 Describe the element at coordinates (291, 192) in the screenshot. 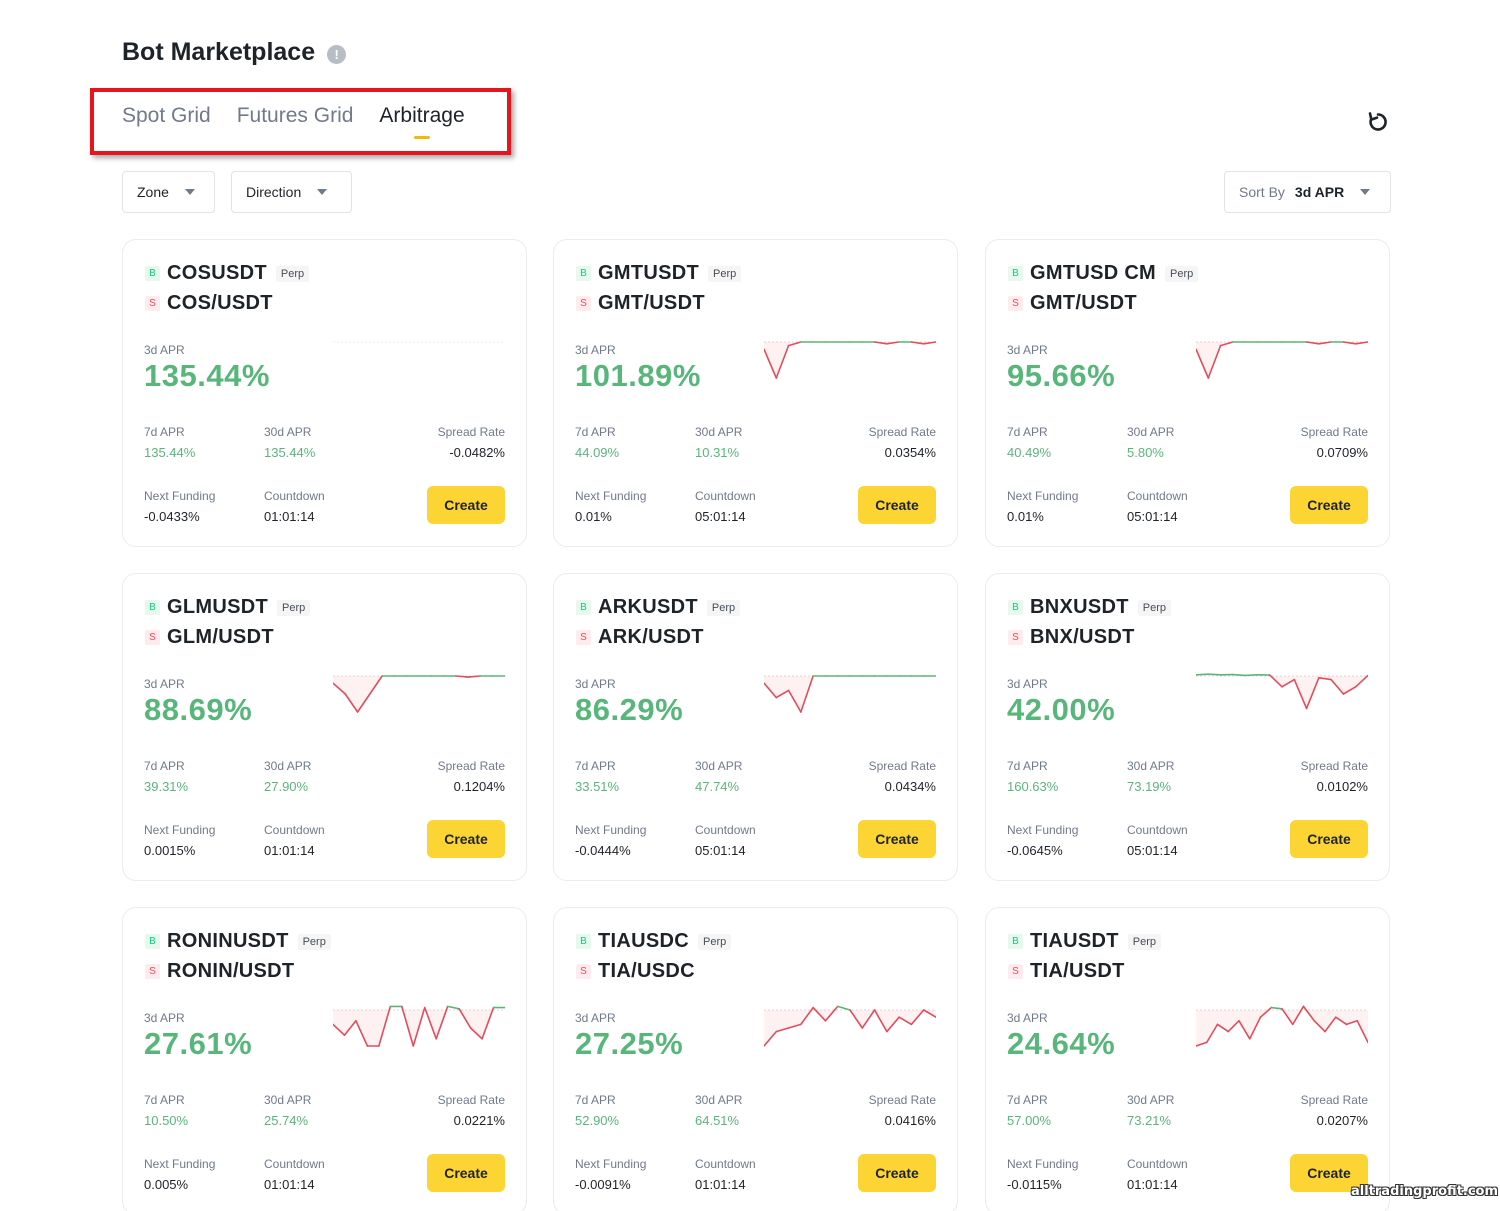

I see `direction-dropdown: Direction` at that location.